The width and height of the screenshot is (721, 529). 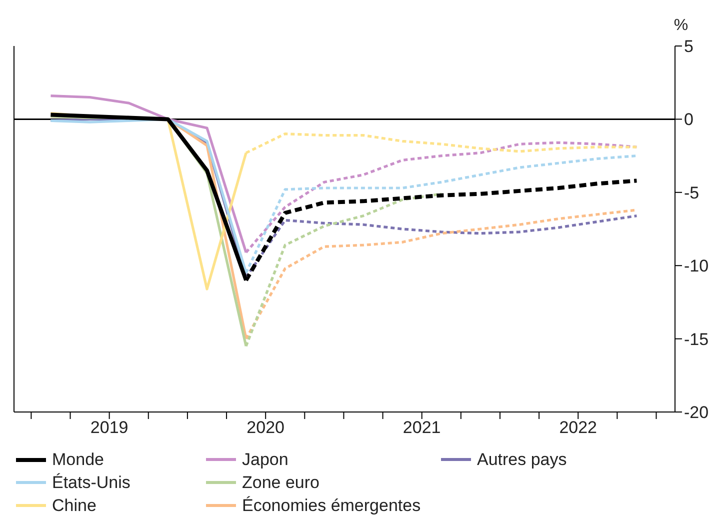 What do you see at coordinates (696, 339) in the screenshot?
I see `y-tick-label: -15` at bounding box center [696, 339].